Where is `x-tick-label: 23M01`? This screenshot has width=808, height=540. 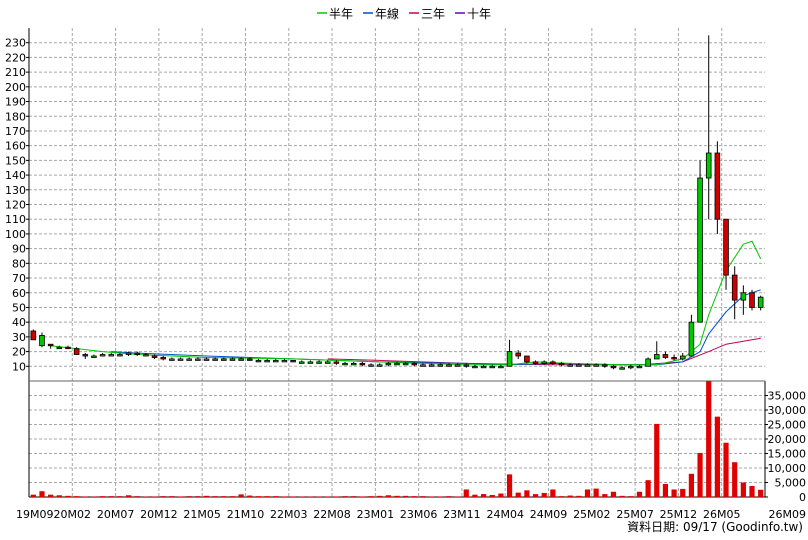 x-tick-label: 23M01 is located at coordinates (376, 514).